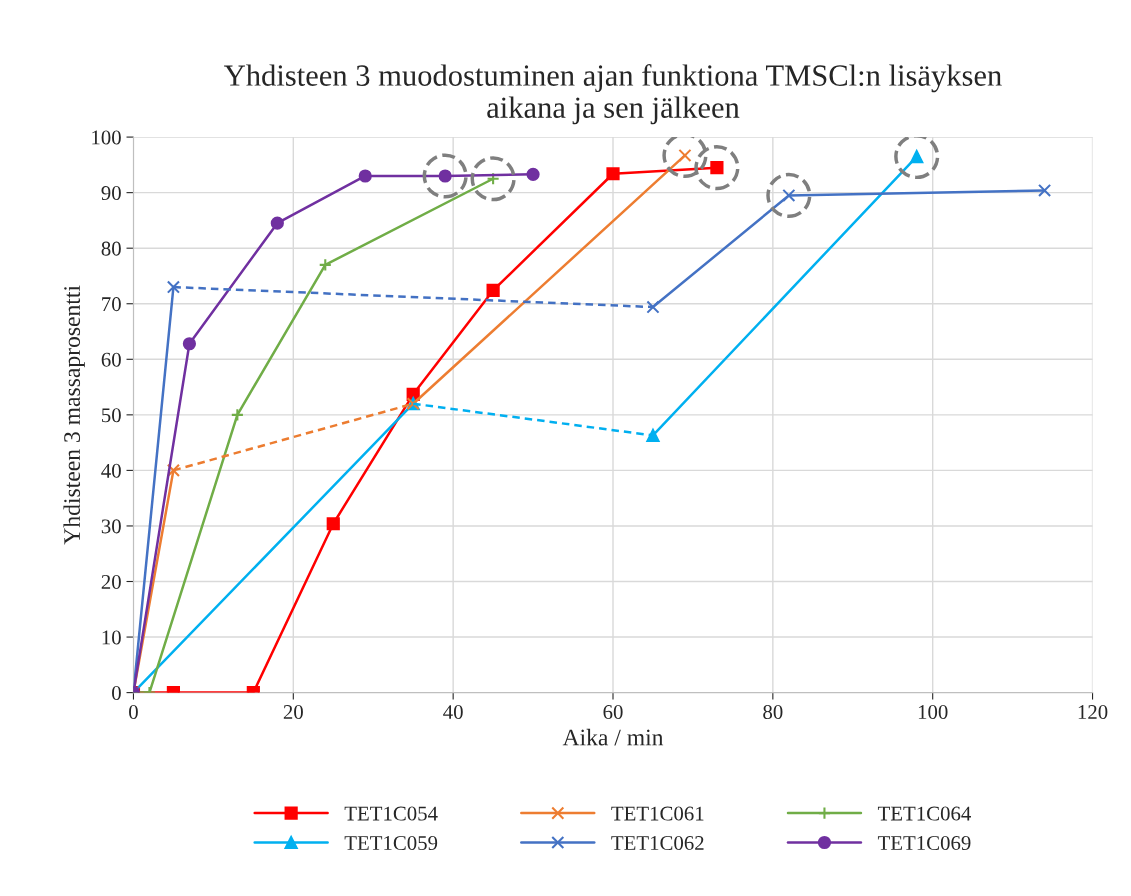 This screenshot has height=896, width=1131. What do you see at coordinates (933, 712) in the screenshot?
I see `x-tick-label: 100` at bounding box center [933, 712].